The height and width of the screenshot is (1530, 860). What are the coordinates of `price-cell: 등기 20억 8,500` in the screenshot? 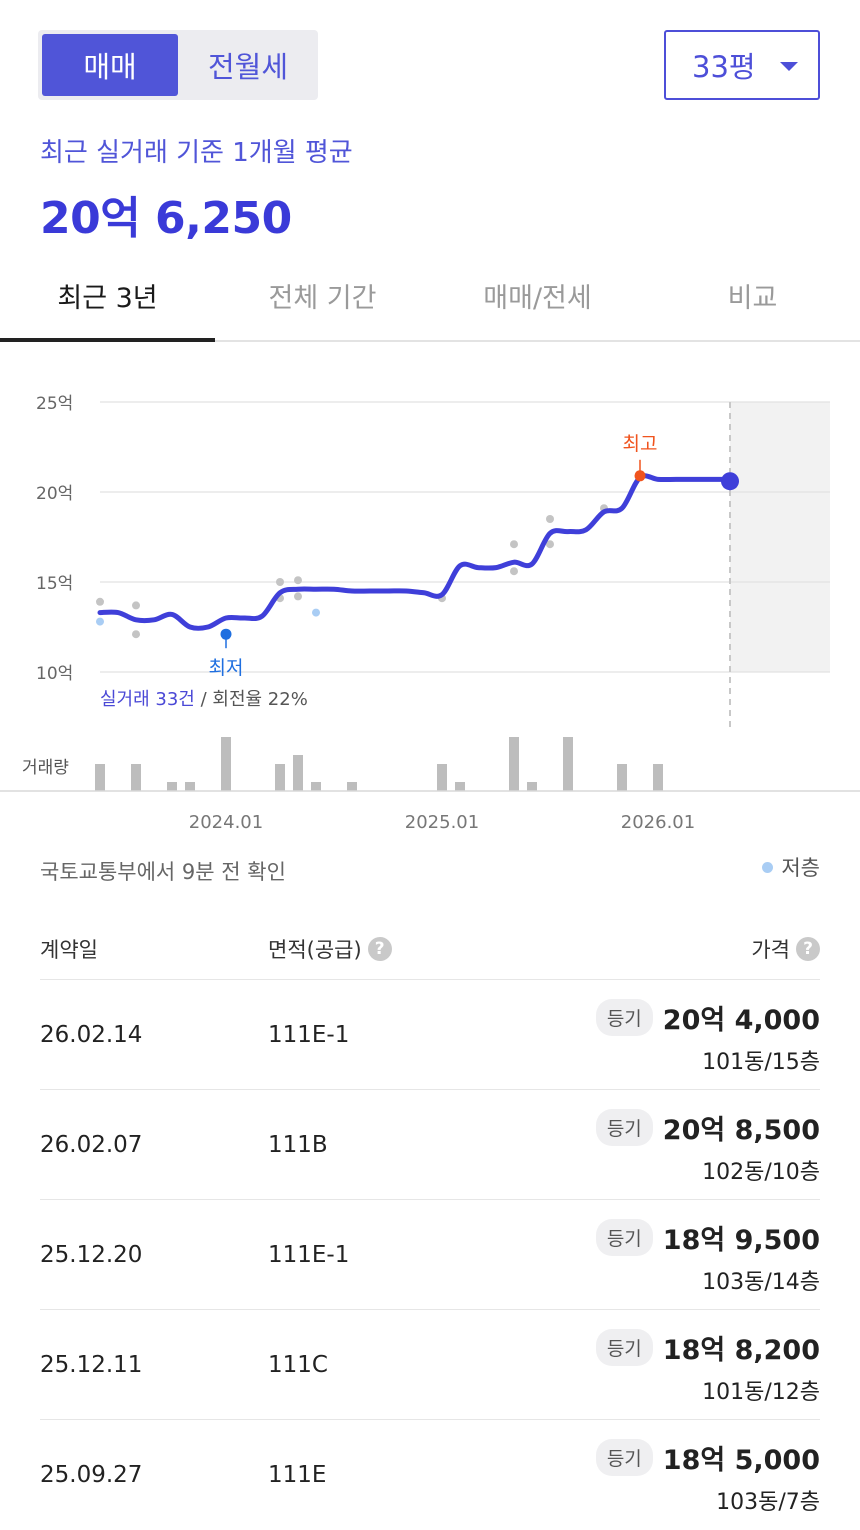 It's located at (707, 1127).